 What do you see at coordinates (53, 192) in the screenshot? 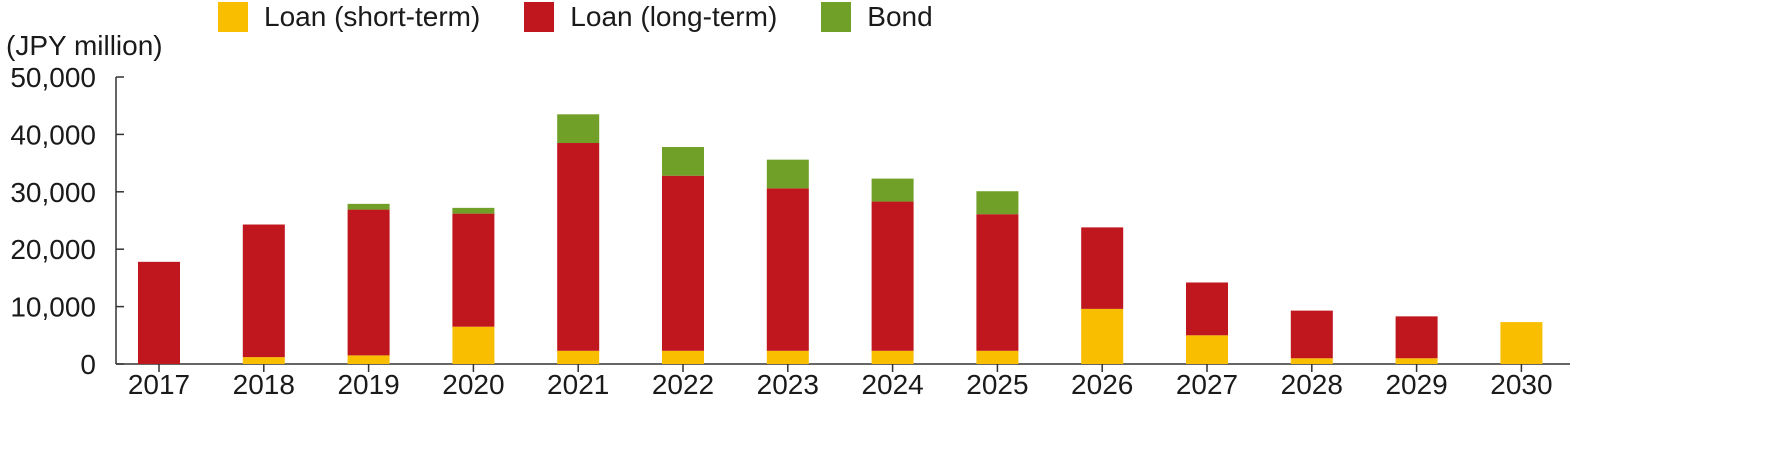
I see `y-tick-label: 30,000` at bounding box center [53, 192].